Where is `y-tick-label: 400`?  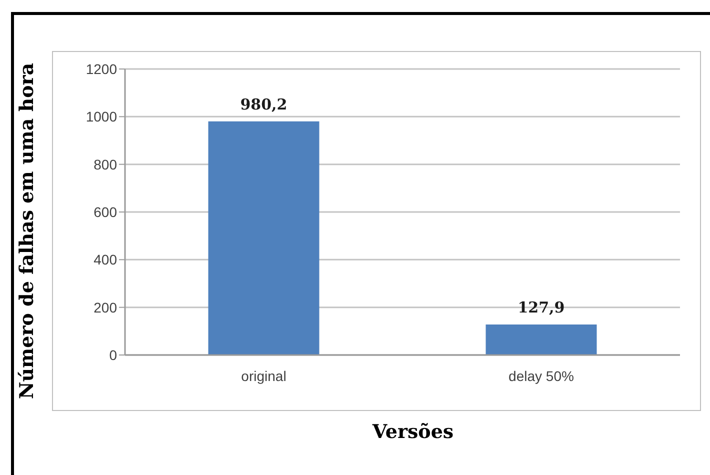
y-tick-label: 400 is located at coordinates (106, 260).